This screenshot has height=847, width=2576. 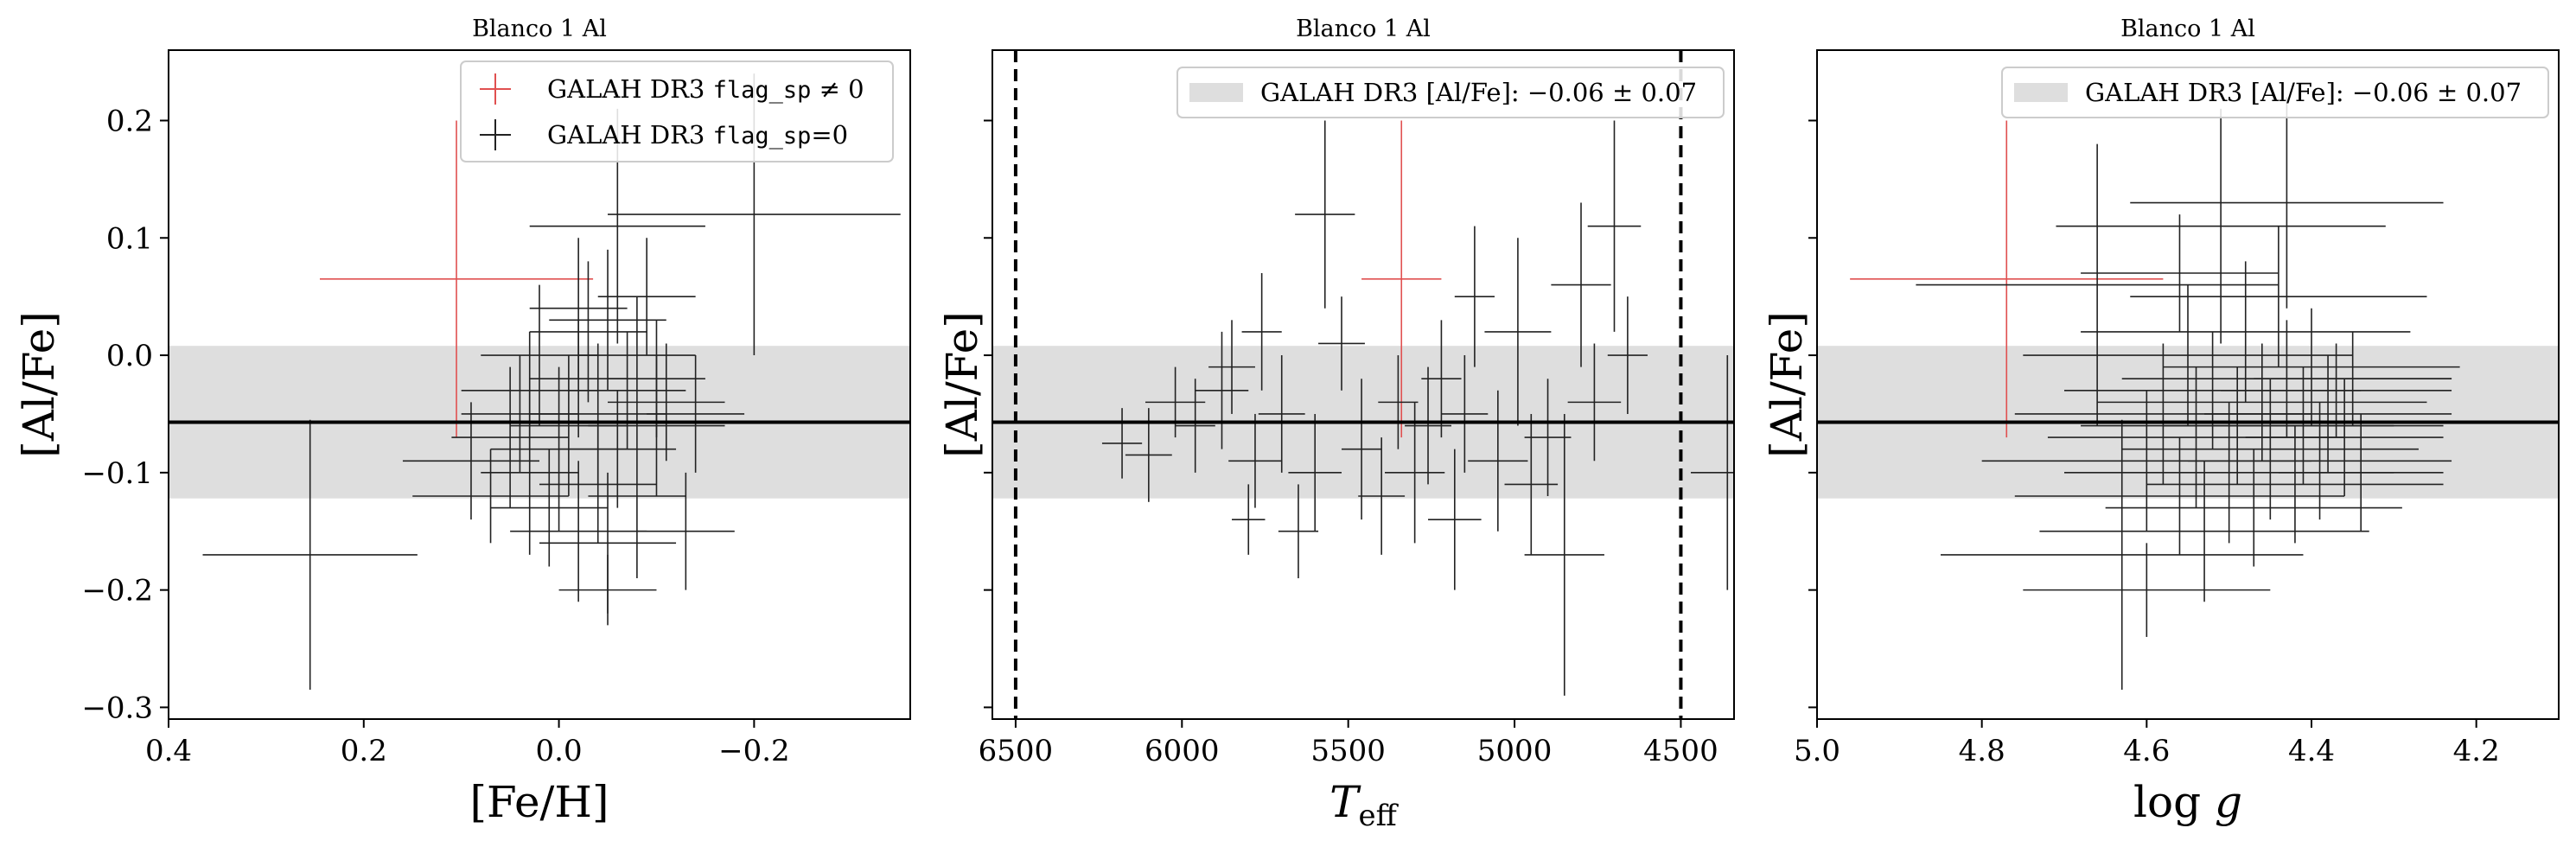 I want to click on x-tick-label: 4500, so click(x=1680, y=751).